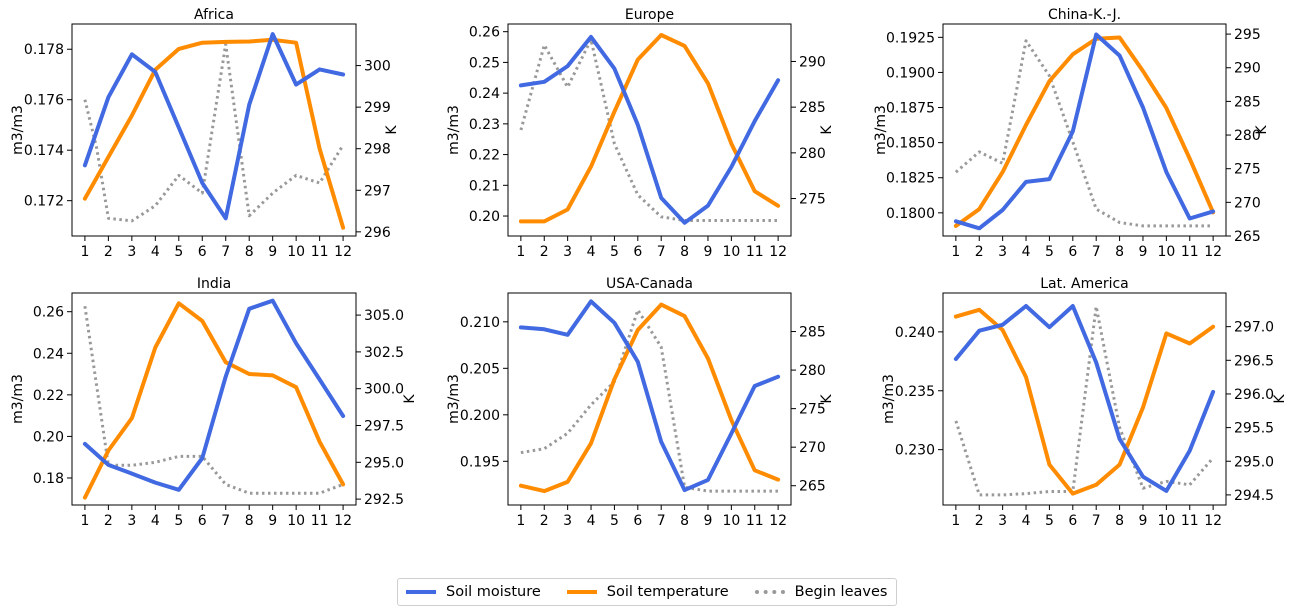  I want to click on x-tick-label-4-europe: 4, so click(591, 252).